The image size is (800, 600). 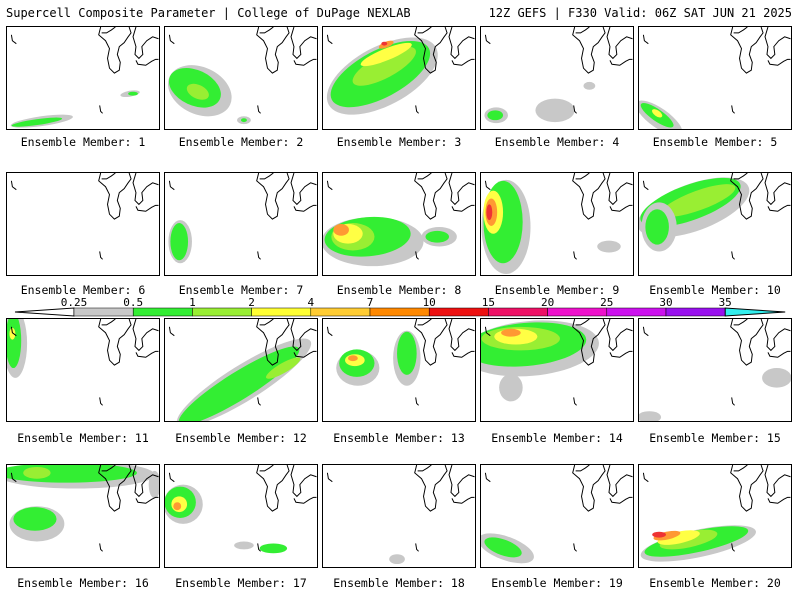 What do you see at coordinates (715, 290) in the screenshot?
I see `ensemble-member-label: Ensemble Member: 10` at bounding box center [715, 290].